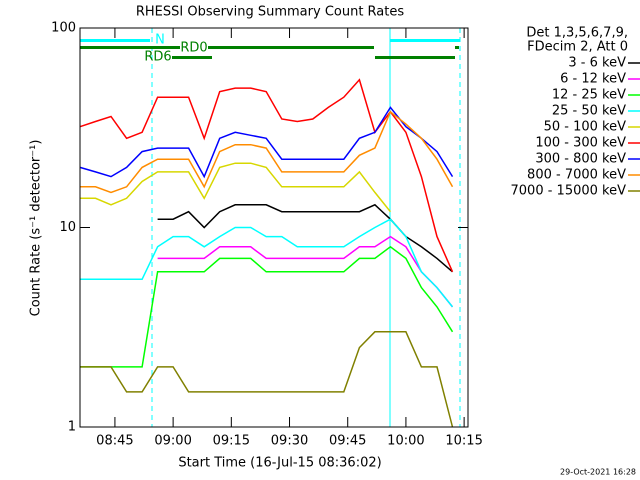 This screenshot has width=640, height=480. What do you see at coordinates (577, 47) in the screenshot?
I see `legend-header: FDecim 2, Att 0` at bounding box center [577, 47].